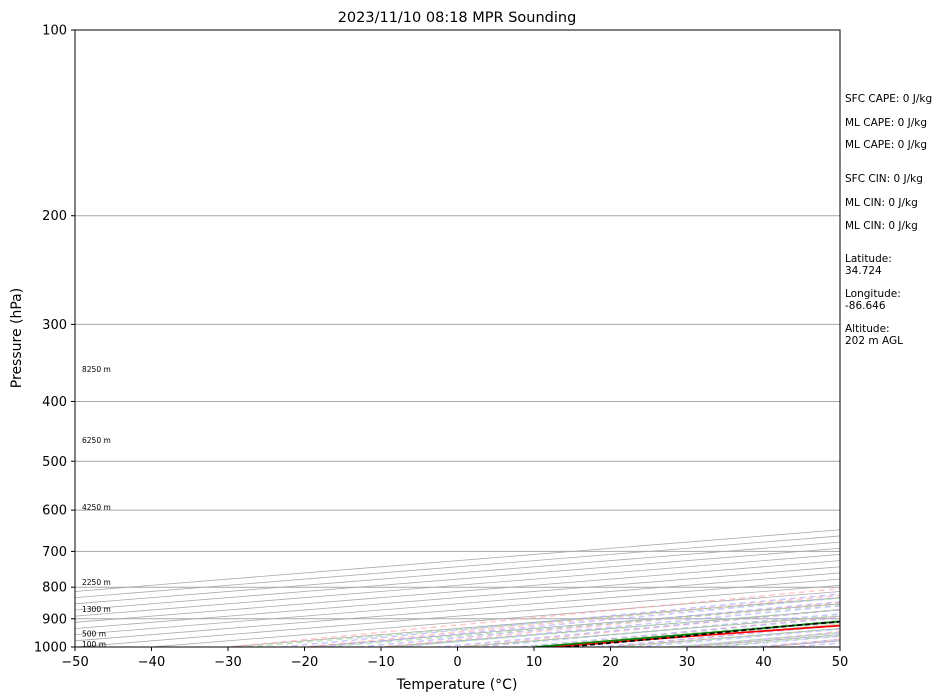 The height and width of the screenshot is (700, 947). I want to click on x-tick-label: −10, so click(380, 662).